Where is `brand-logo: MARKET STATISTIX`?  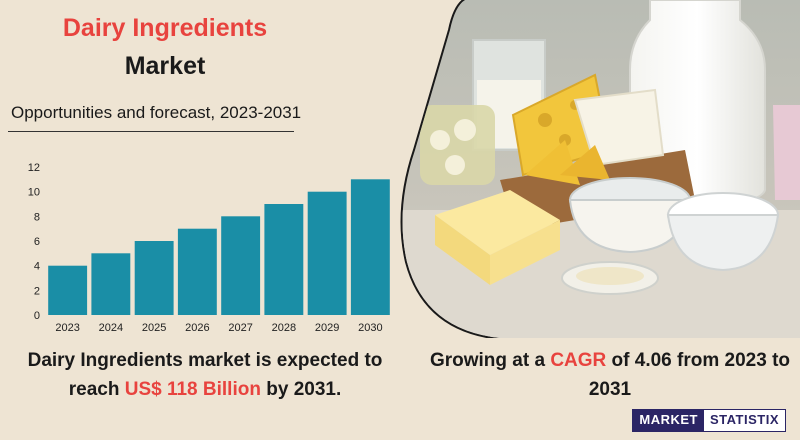
brand-logo: MARKET STATISTIX is located at coordinates (709, 420).